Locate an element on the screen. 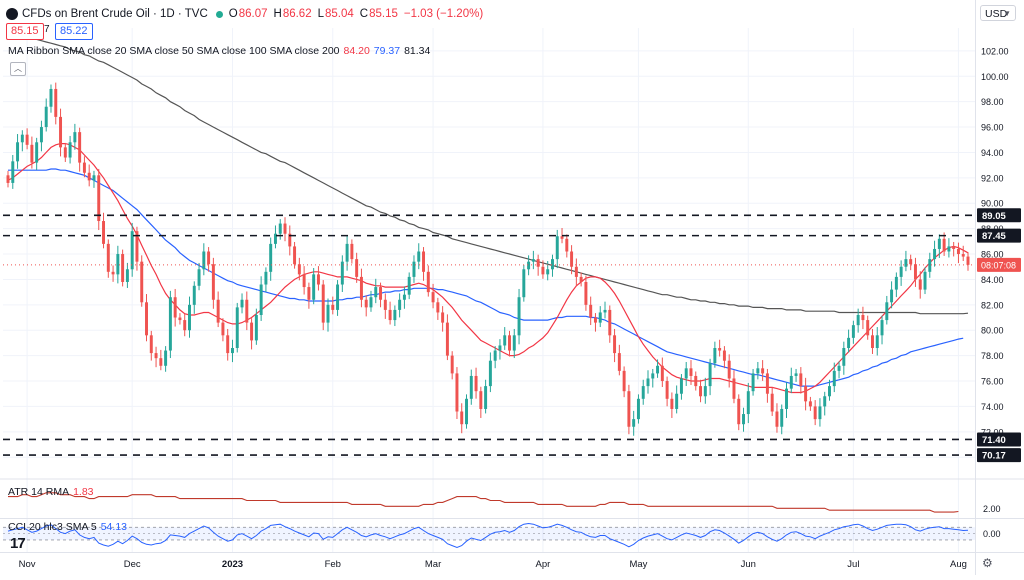  buy-price-button: 85.22 is located at coordinates (74, 31).